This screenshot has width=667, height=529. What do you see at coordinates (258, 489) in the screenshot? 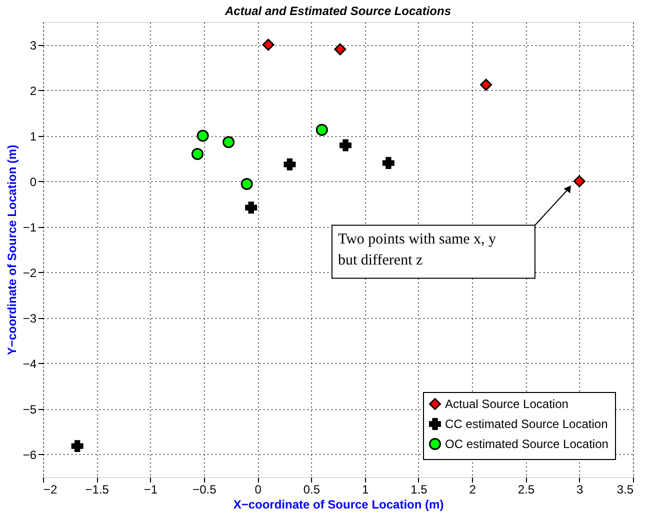
I see `x-tick-label: 0` at bounding box center [258, 489].